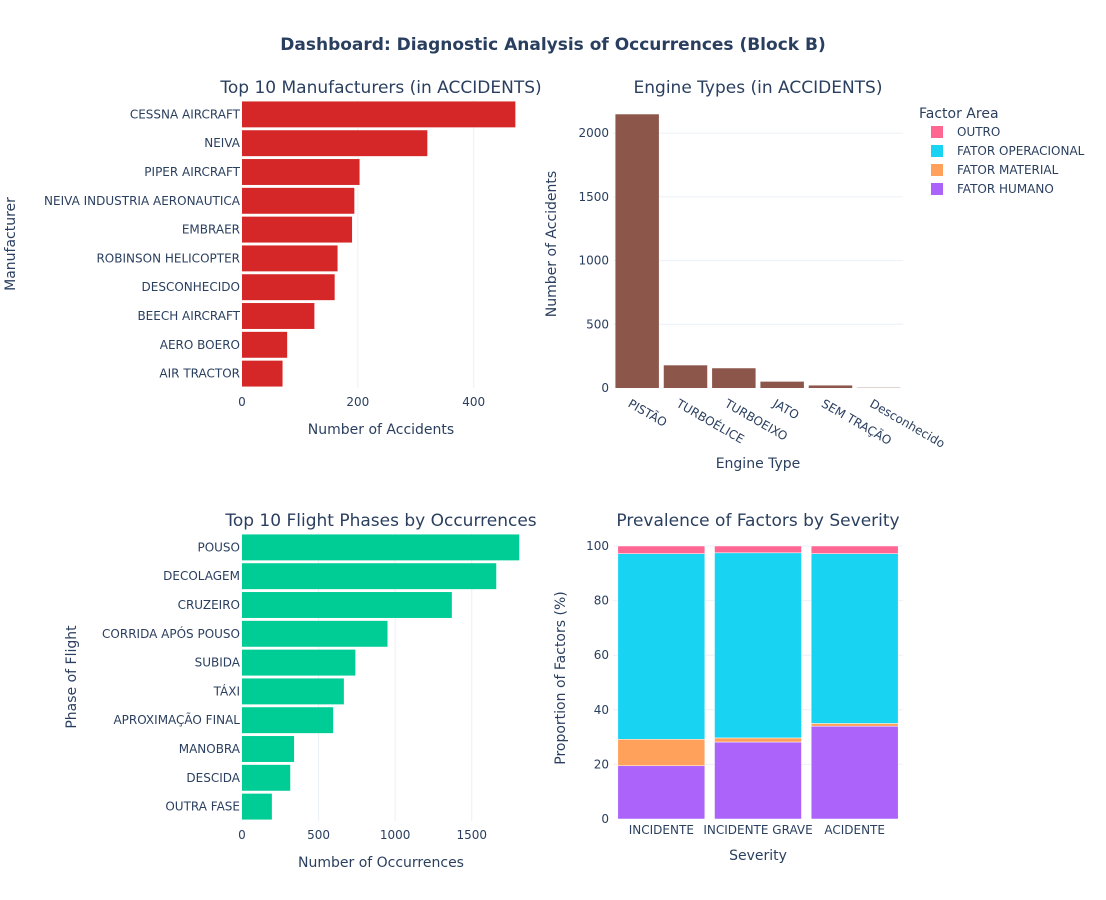 This screenshot has width=1106, height=900. Describe the element at coordinates (597, 546) in the screenshot. I see `factors-ytick-label: 100` at that location.